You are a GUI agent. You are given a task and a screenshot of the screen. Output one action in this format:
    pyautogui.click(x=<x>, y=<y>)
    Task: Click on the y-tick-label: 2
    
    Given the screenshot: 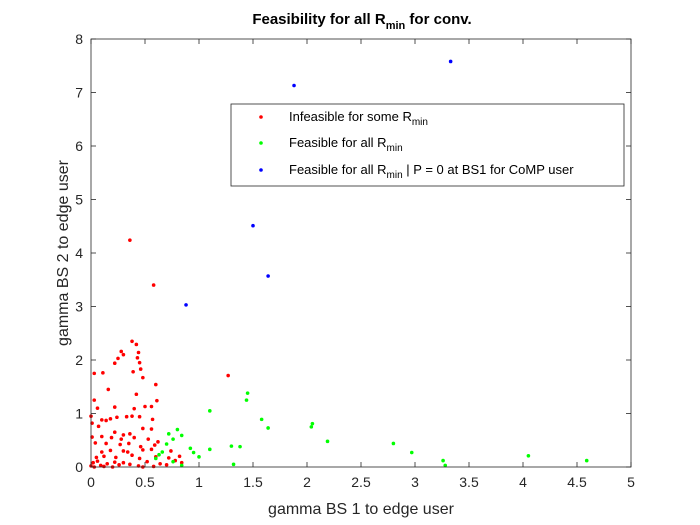 What is the action you would take?
    pyautogui.click(x=79, y=360)
    